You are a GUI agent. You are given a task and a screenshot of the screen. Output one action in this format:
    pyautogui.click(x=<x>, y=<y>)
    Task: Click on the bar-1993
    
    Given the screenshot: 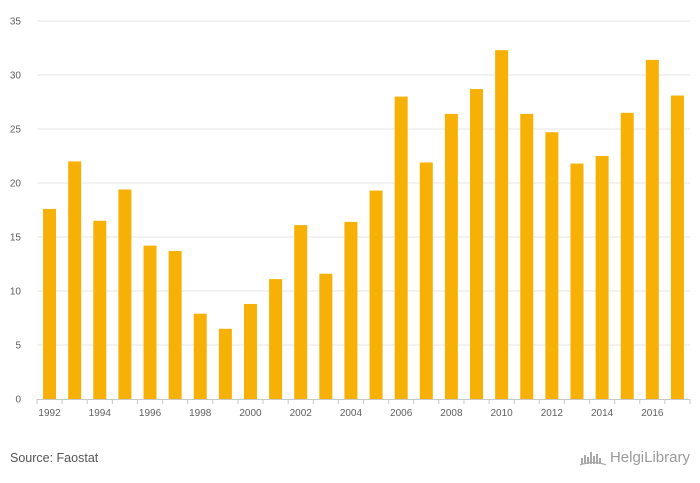 What is the action you would take?
    pyautogui.click(x=75, y=280)
    